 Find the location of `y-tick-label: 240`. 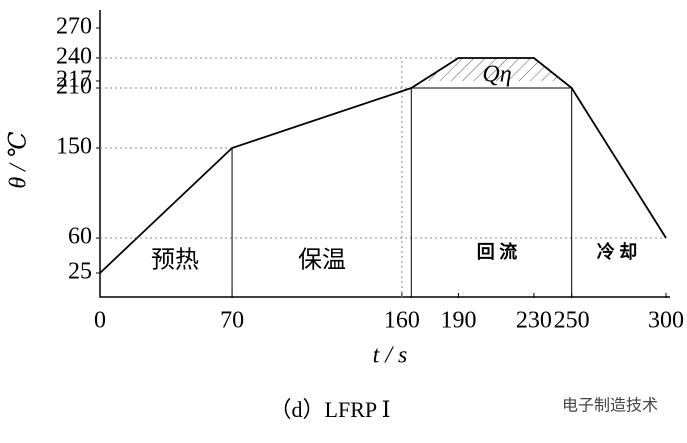

y-tick-label: 240 is located at coordinates (74, 57).